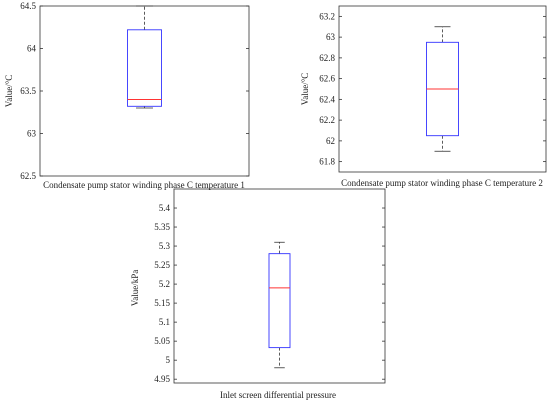 Image resolution: width=550 pixels, height=404 pixels. What do you see at coordinates (164, 322) in the screenshot?
I see `y-tick-label: 5.1` at bounding box center [164, 322].